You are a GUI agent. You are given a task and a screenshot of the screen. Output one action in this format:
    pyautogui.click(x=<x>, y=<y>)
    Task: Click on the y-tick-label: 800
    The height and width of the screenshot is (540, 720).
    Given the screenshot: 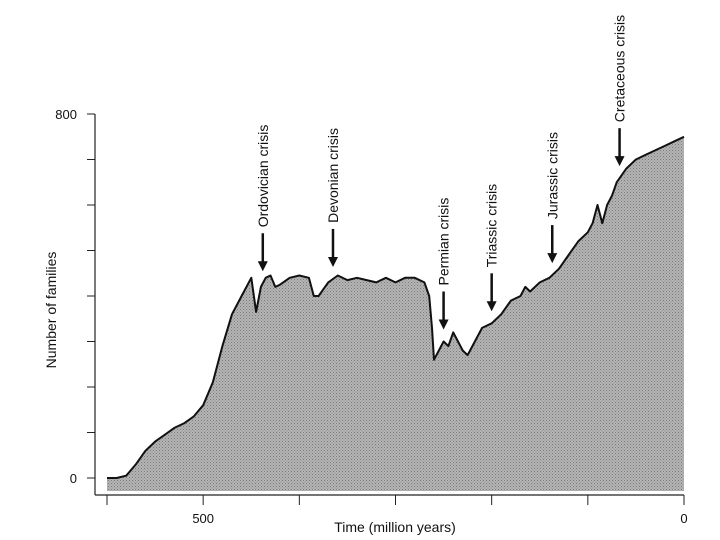 What is the action you would take?
    pyautogui.click(x=66, y=114)
    